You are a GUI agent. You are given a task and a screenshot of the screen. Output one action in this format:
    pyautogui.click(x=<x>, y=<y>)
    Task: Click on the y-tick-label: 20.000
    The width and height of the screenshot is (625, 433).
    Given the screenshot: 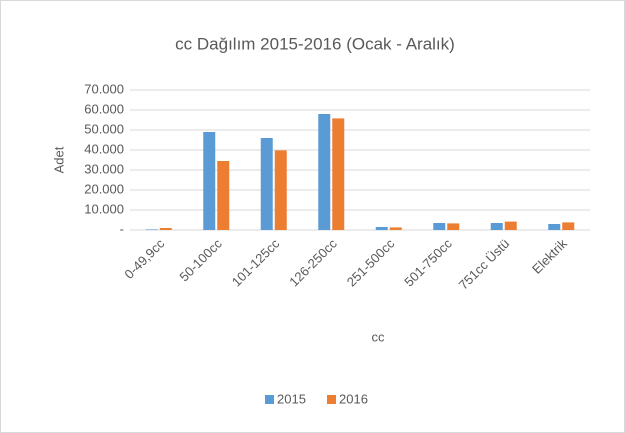 What is the action you would take?
    pyautogui.click(x=104, y=188)
    